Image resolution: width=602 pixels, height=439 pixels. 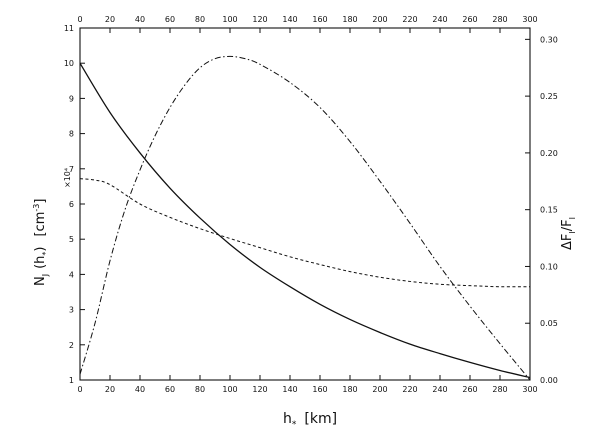 What do you see at coordinates (71, 274) in the screenshot?
I see `y-left-tick-label: 4` at bounding box center [71, 274].